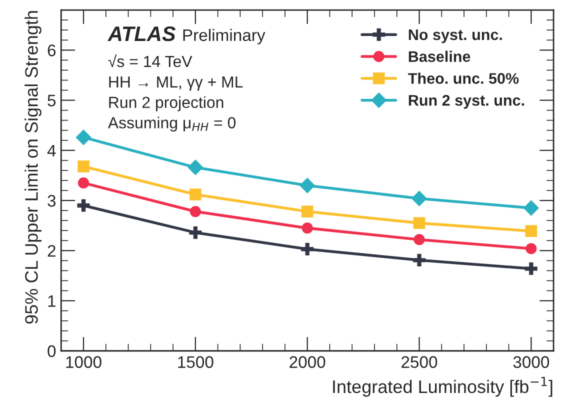  I want to click on y-tick-label: 6, so click(52, 50).